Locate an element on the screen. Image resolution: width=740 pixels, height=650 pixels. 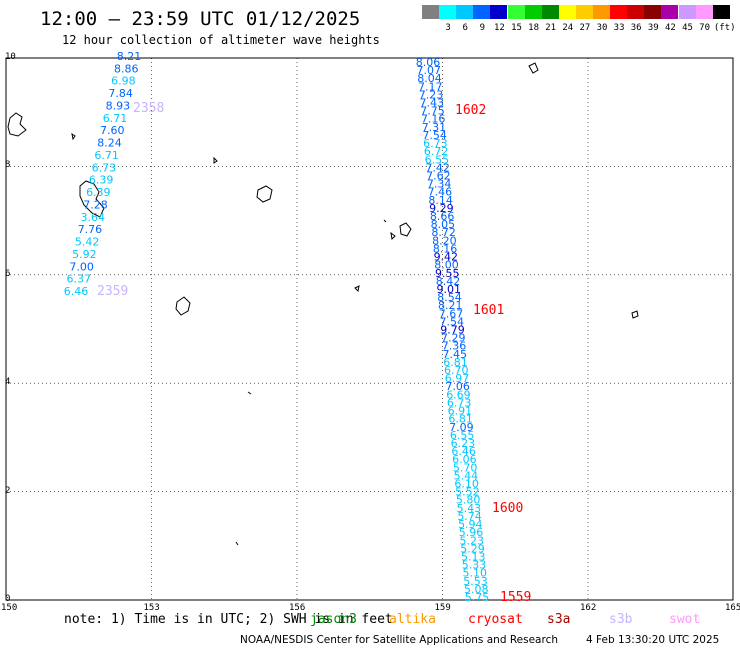
wave-height-value: 6.23 is located at coordinates (463, 443).